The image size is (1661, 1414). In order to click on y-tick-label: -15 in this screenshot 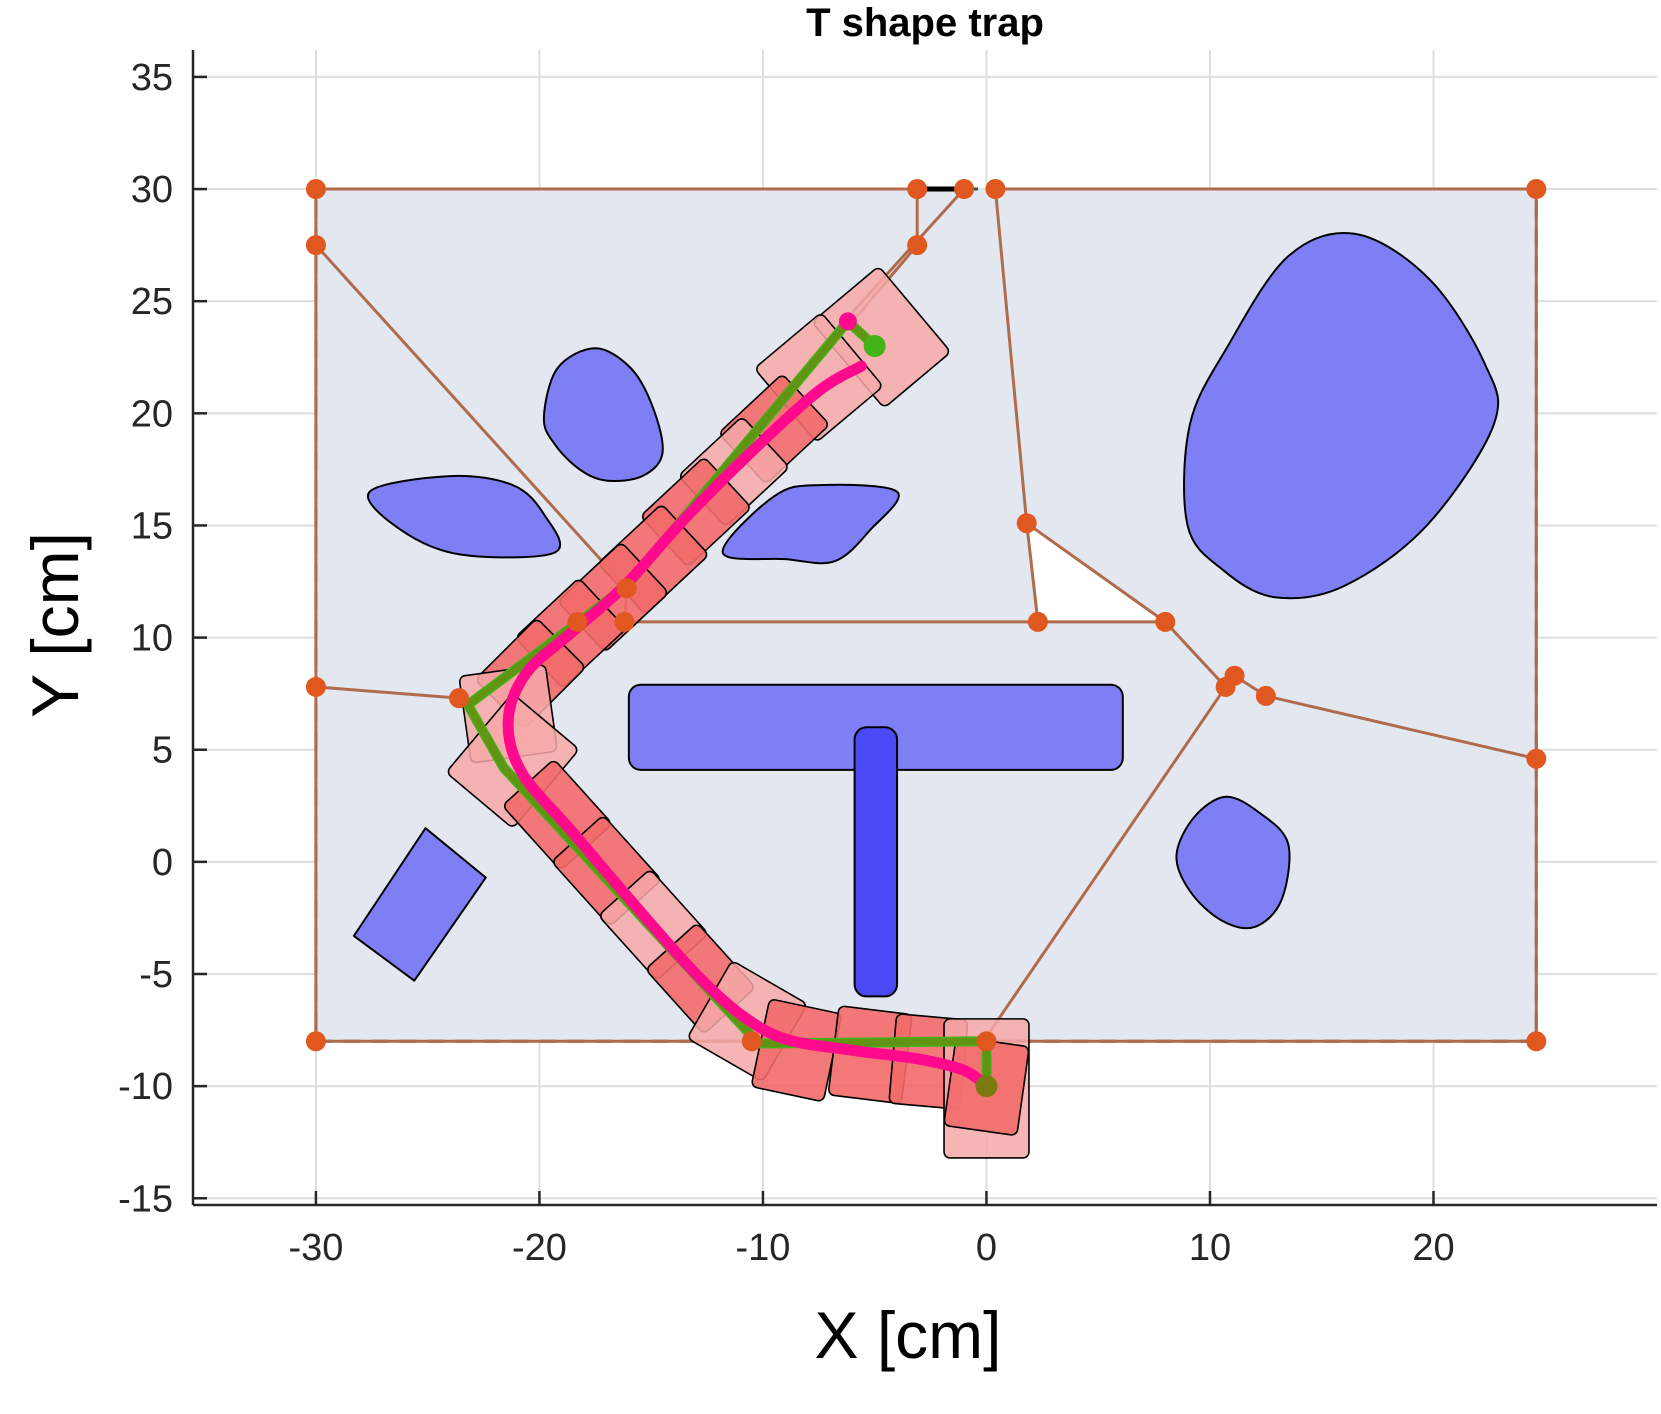, I will do `click(145, 1199)`.